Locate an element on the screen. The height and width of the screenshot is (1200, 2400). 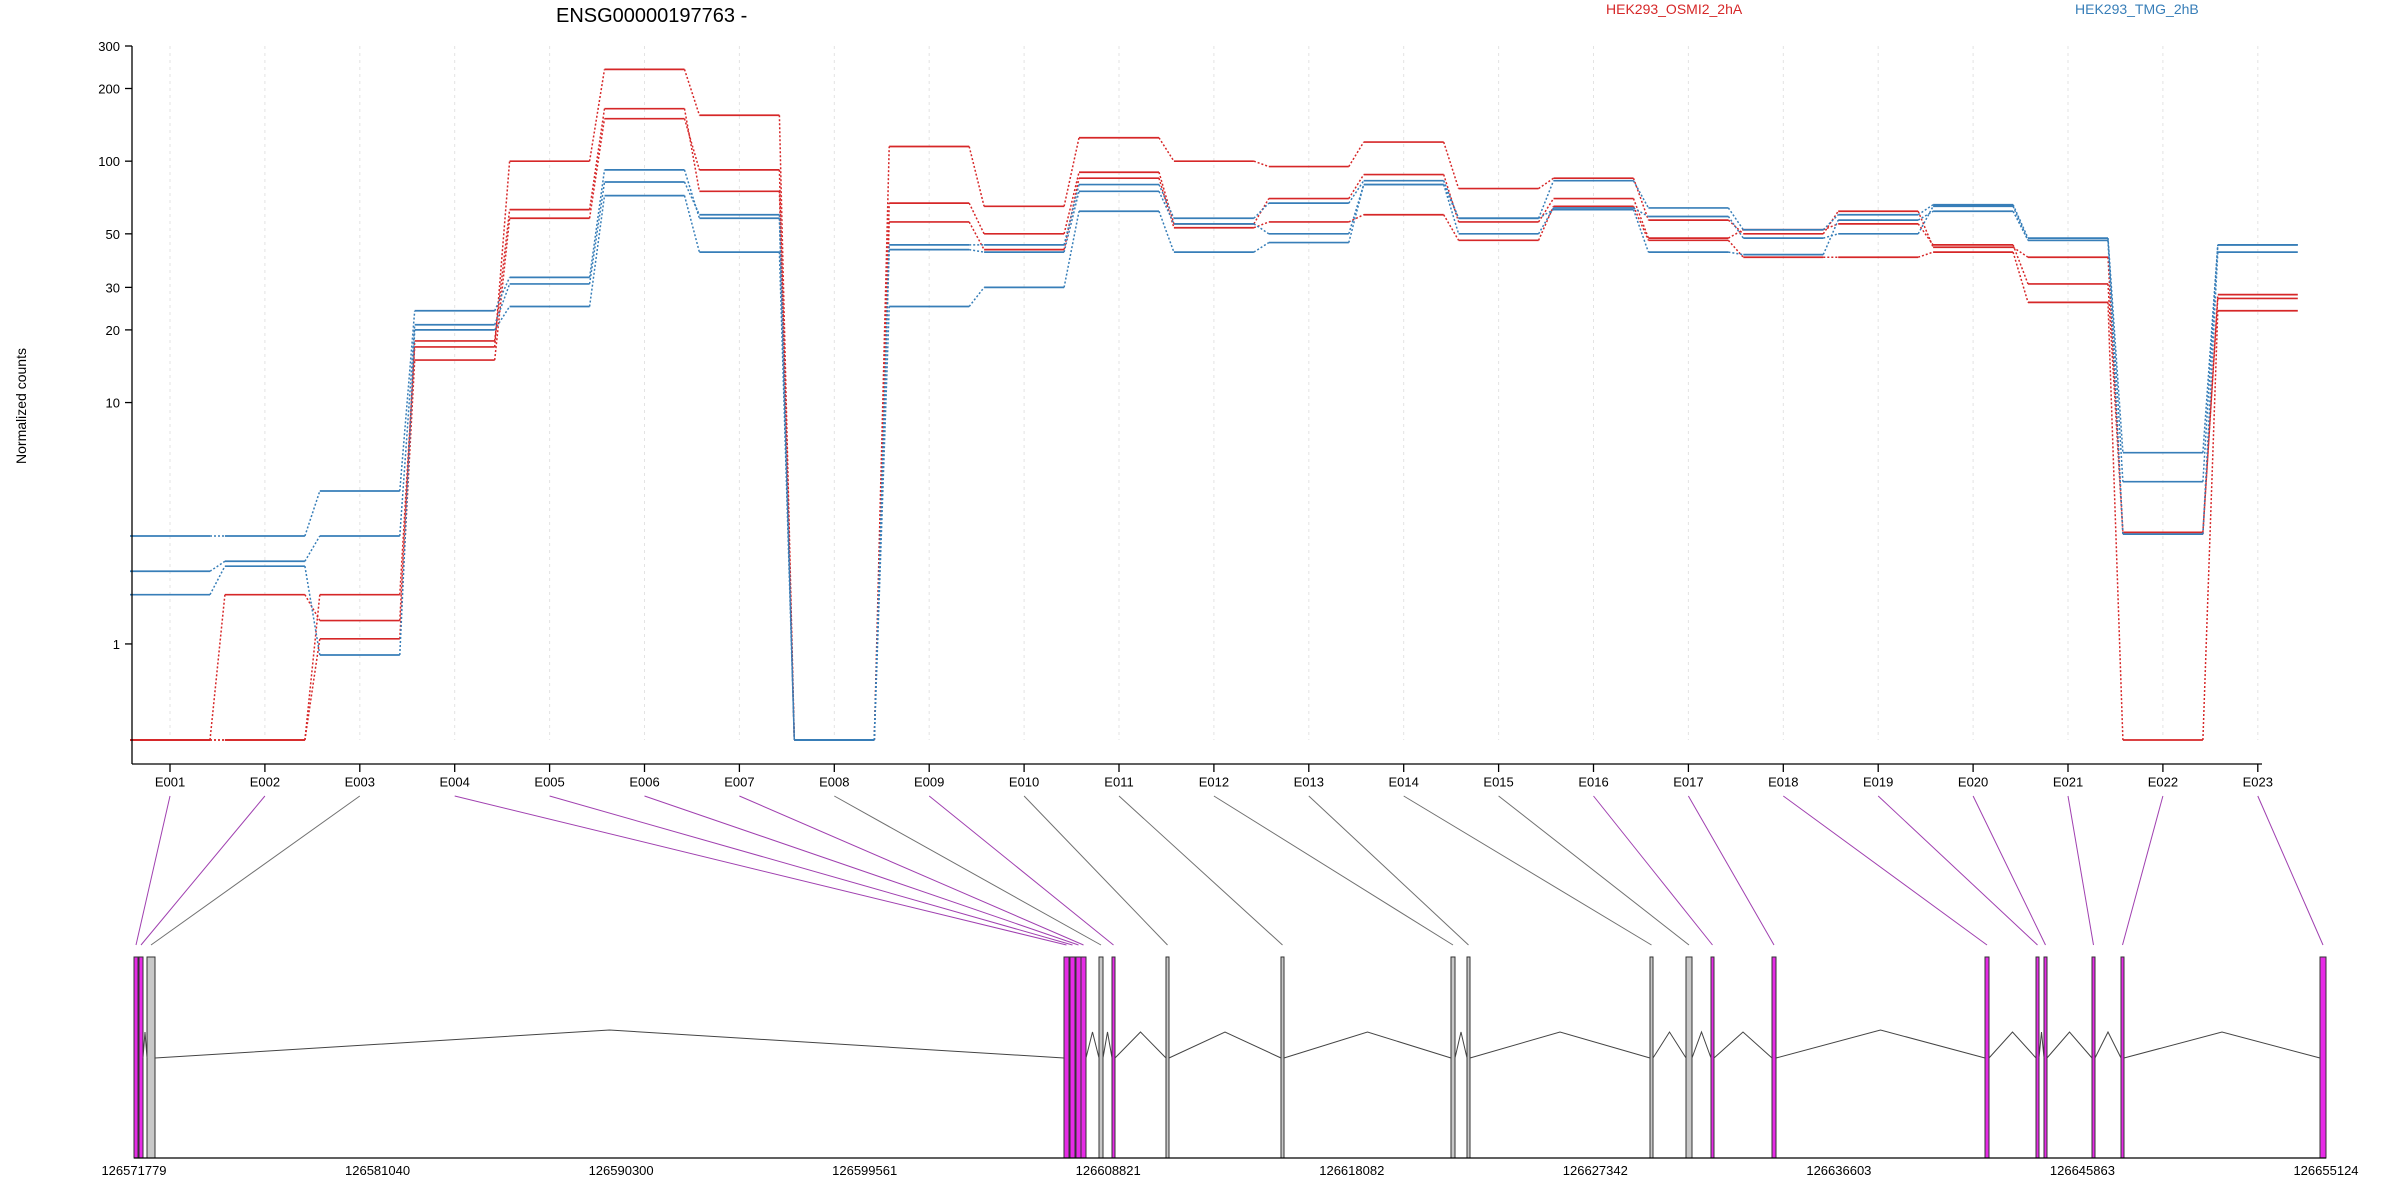
x-tick-label-E003: E003 is located at coordinates (360, 782).